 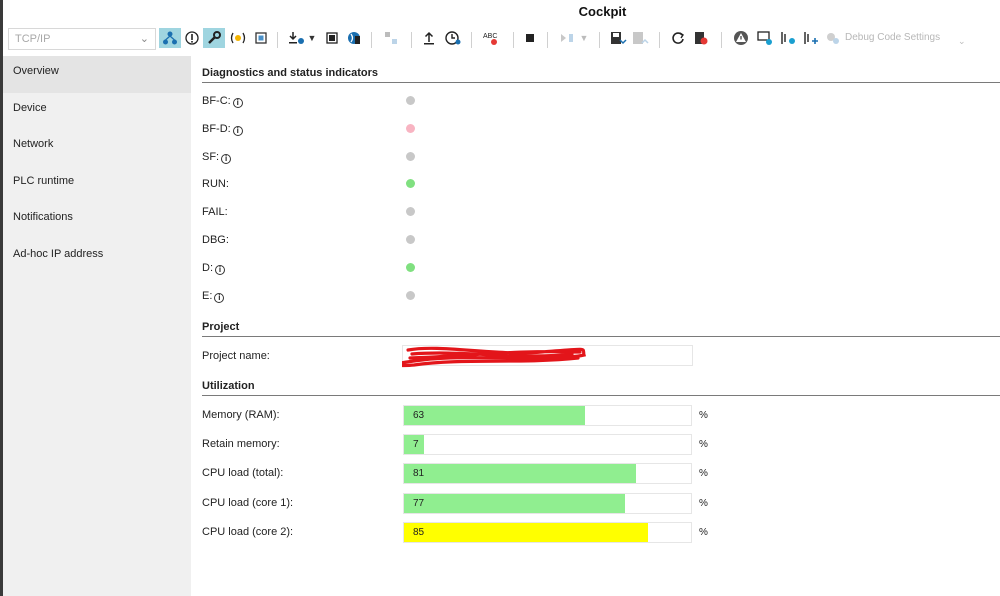 What do you see at coordinates (618, 38) in the screenshot?
I see `save-device-icon` at bounding box center [618, 38].